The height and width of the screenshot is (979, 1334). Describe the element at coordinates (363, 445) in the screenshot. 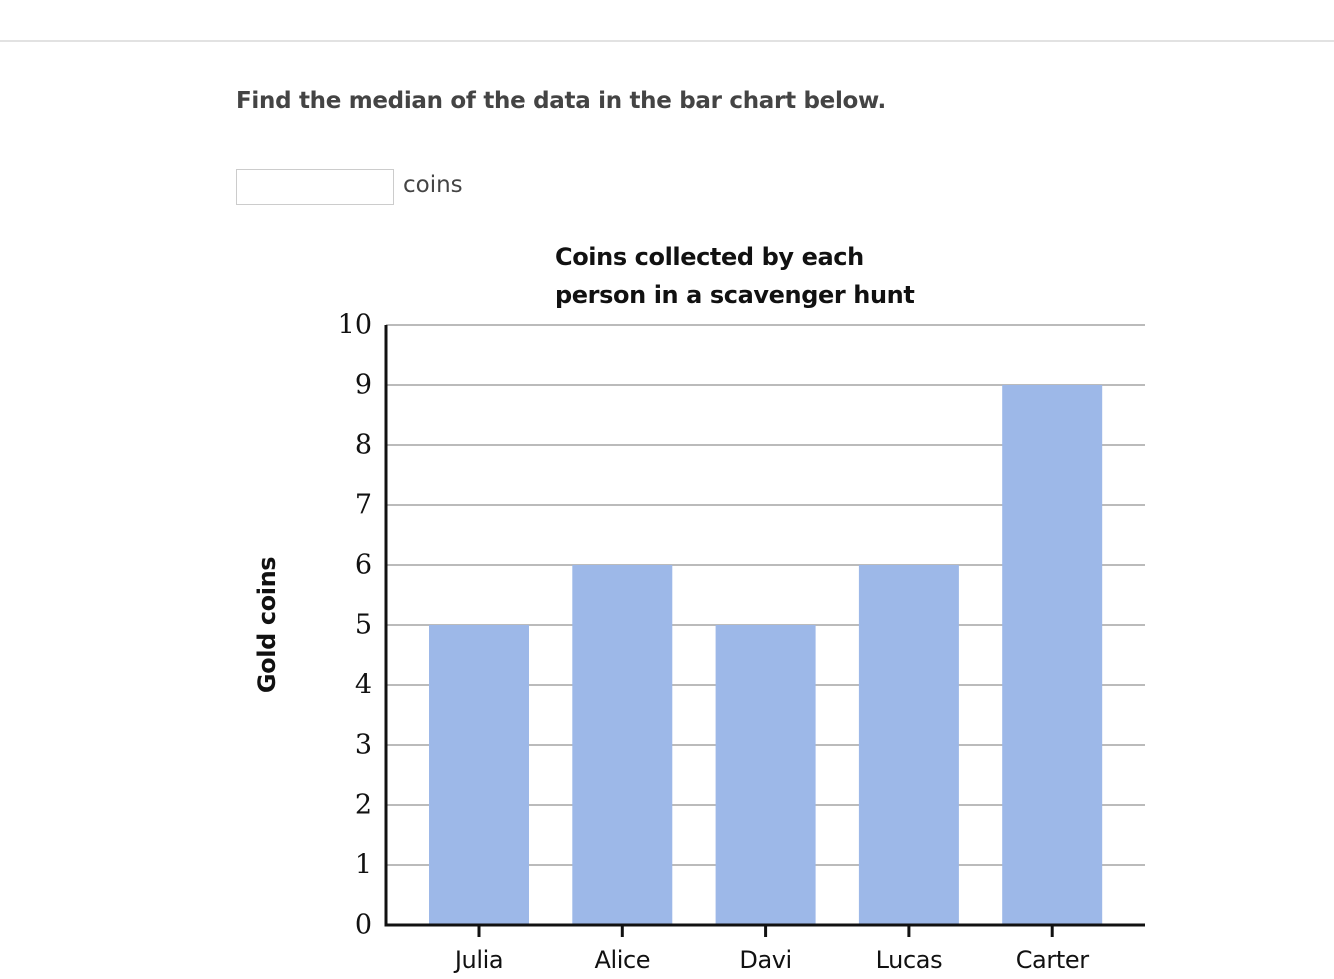

I see `y-tick-label: 8` at that location.